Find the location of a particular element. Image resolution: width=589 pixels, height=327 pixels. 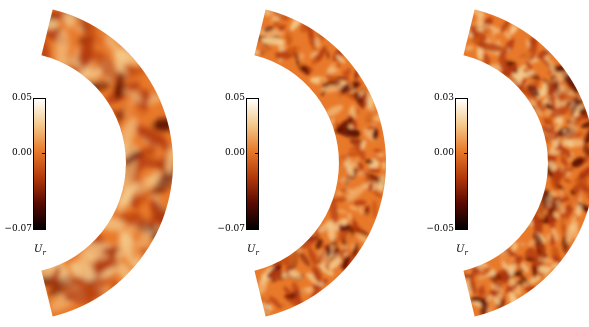

colorbar-tick-label: 0.03 is located at coordinates (443, 98).